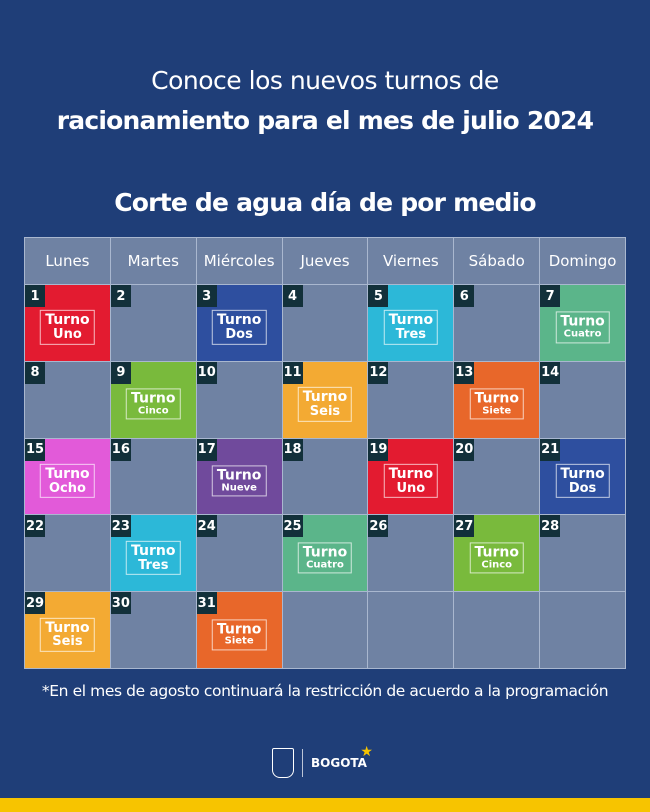 The height and width of the screenshot is (812, 650). Describe the element at coordinates (35, 603) in the screenshot. I see `day-number: 29` at that location.